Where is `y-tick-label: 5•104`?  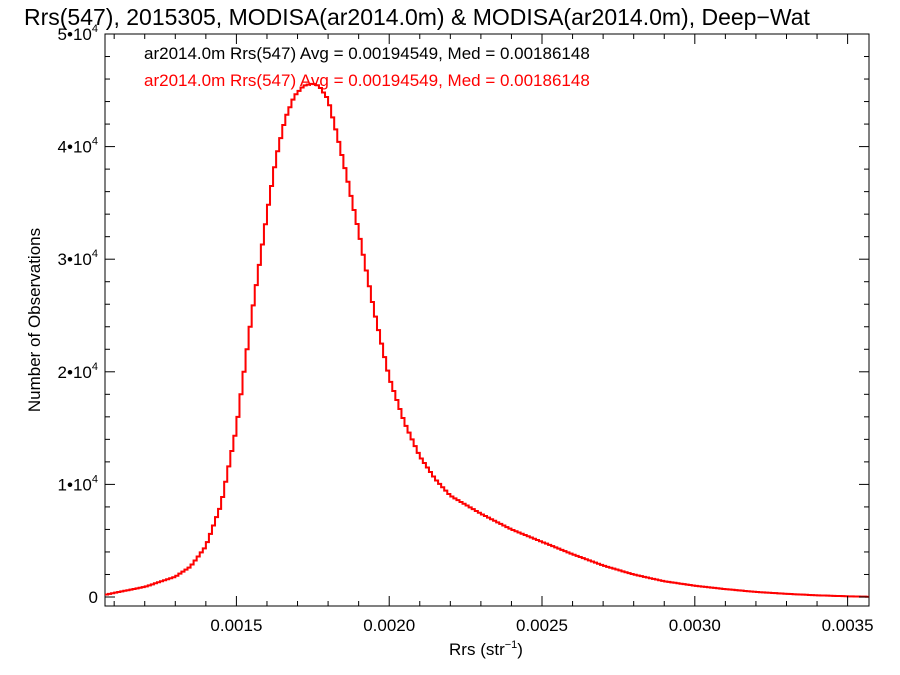
y-tick-label: 5•104 is located at coordinates (78, 33).